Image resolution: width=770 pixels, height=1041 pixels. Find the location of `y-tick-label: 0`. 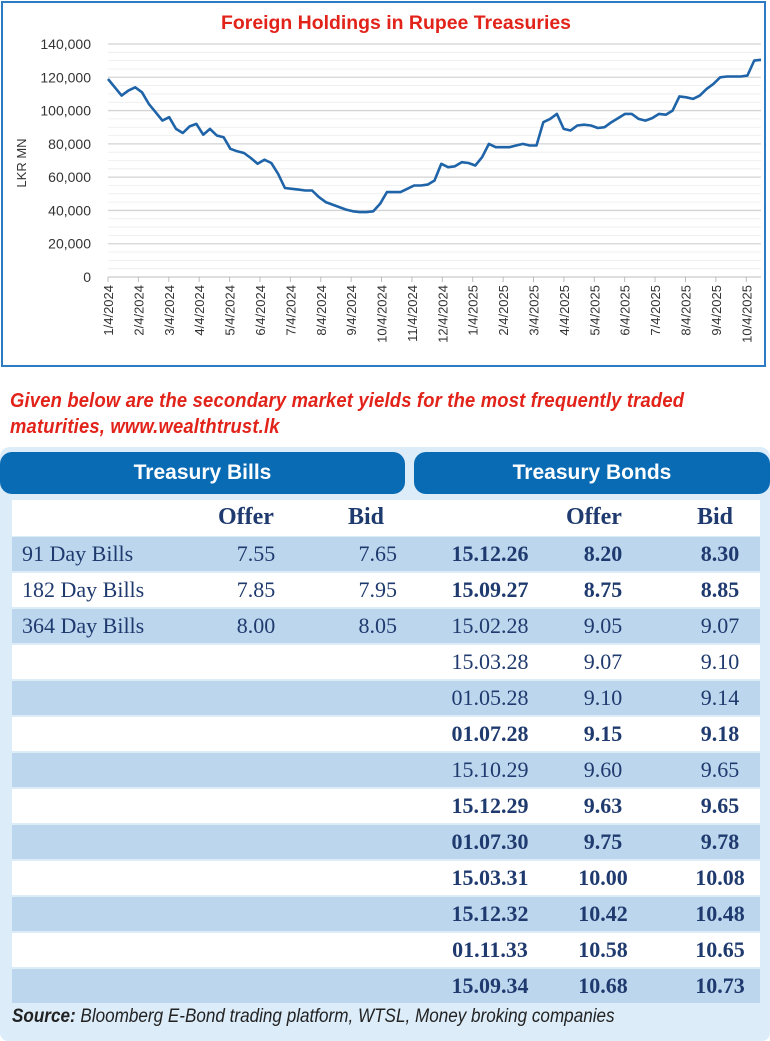

y-tick-label: 0 is located at coordinates (87, 277).